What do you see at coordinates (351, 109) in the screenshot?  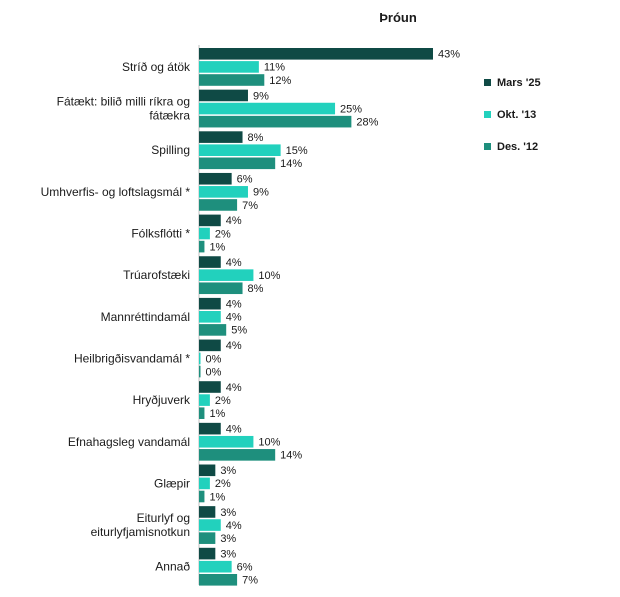 I see `data-label: 25%` at bounding box center [351, 109].